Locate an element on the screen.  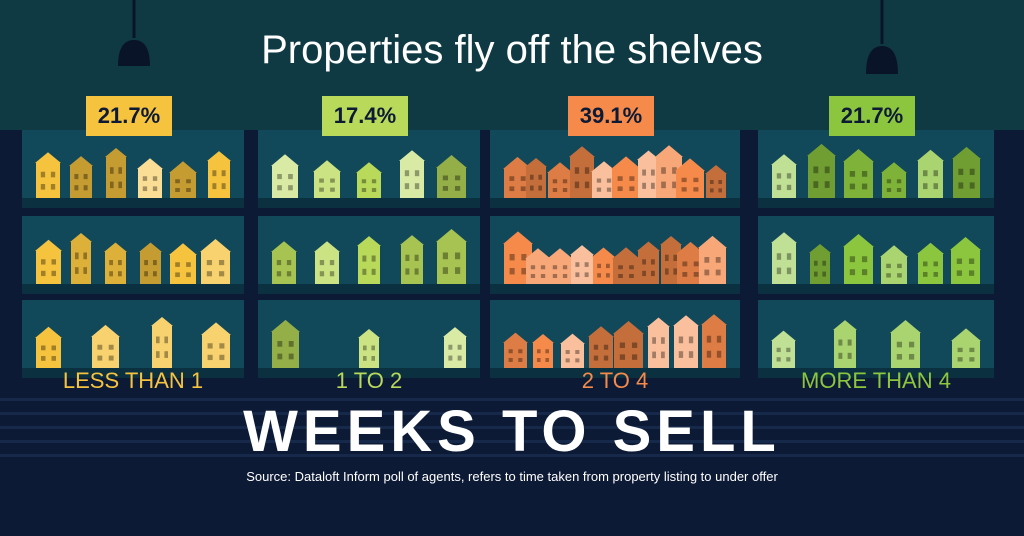
category-label-2-to-4: 2 TO 4 is located at coordinates (615, 380).